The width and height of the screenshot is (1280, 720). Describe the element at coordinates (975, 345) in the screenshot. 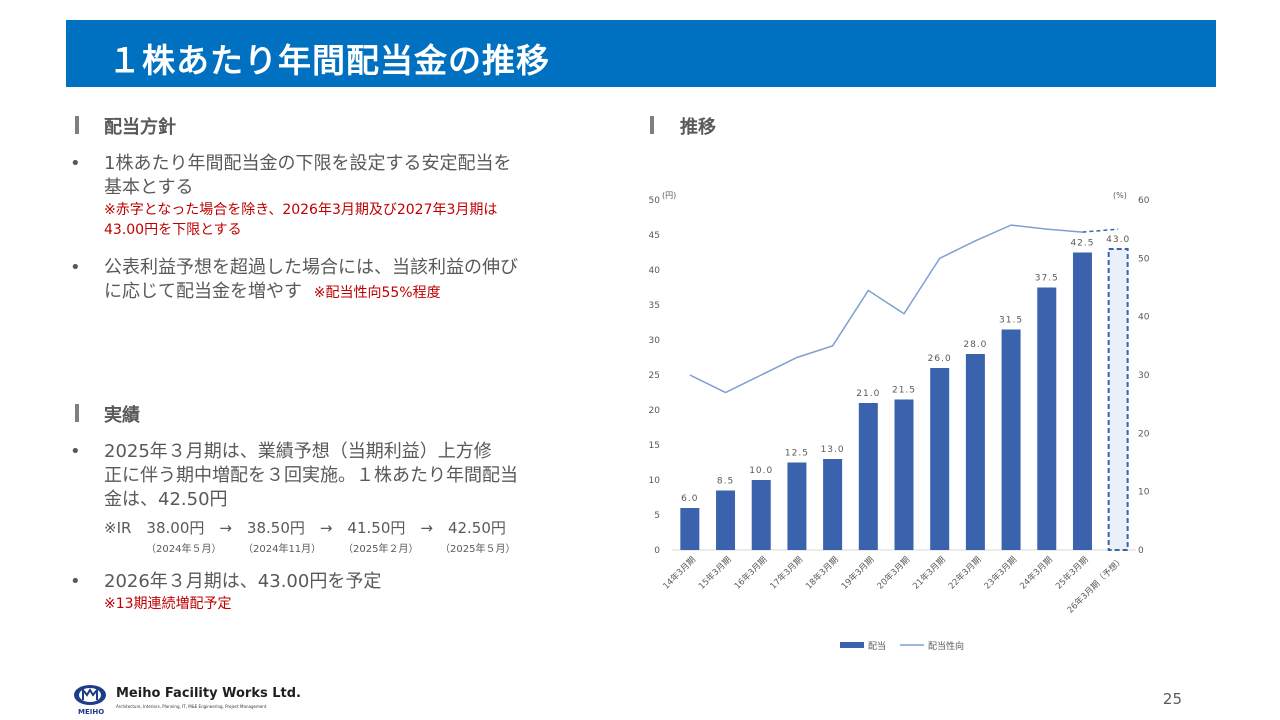

I see `bar-value-label: 28.0` at that location.